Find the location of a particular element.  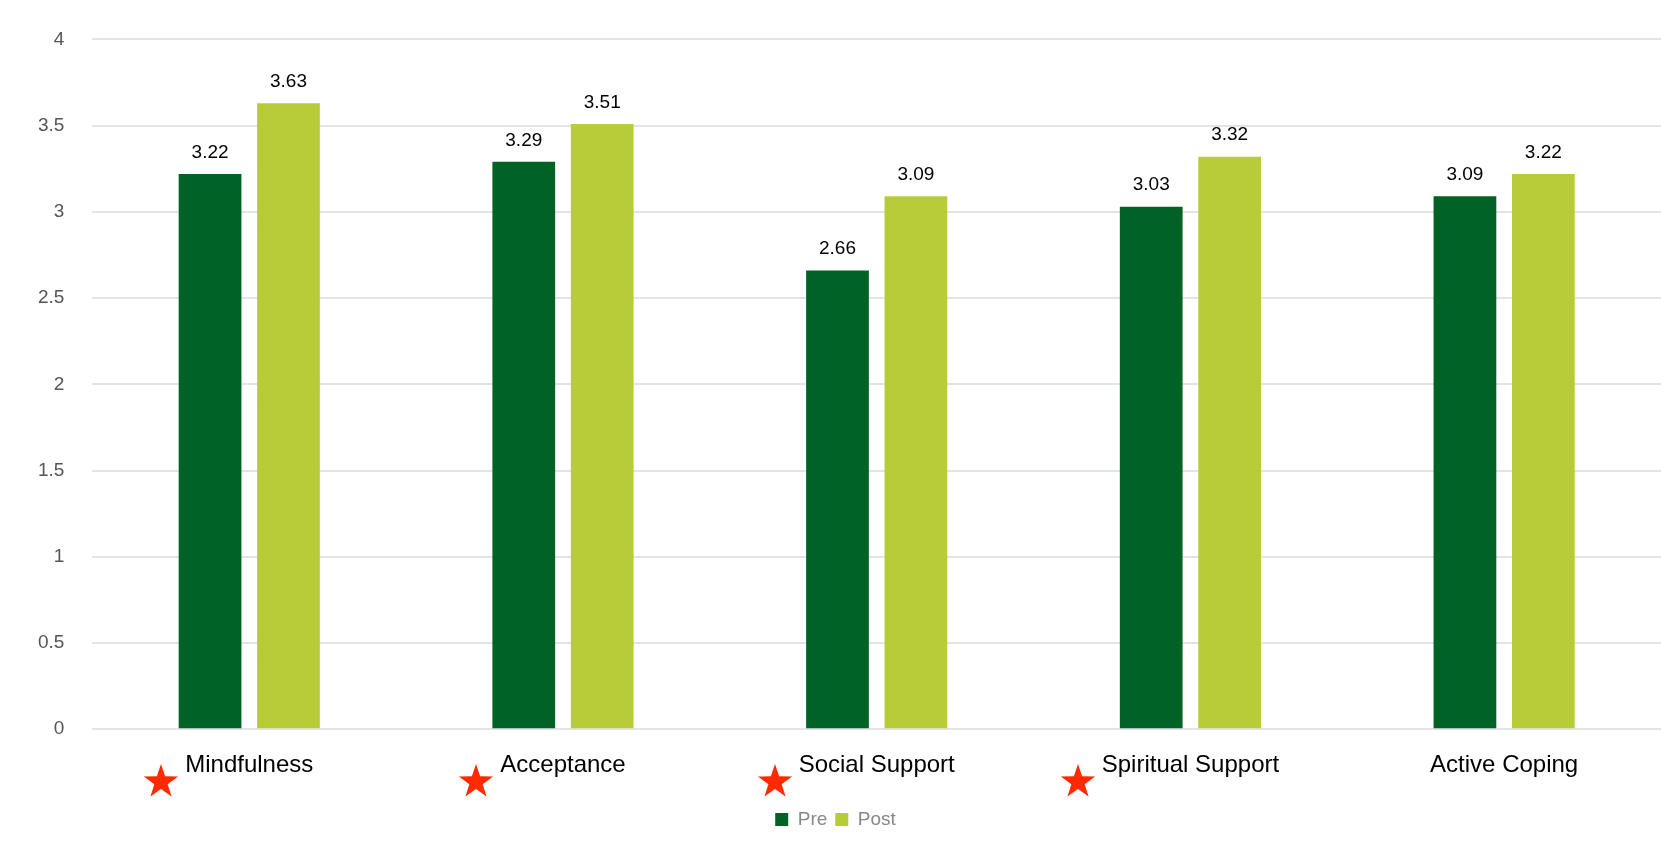

y-tick-label: 2.5 is located at coordinates (51, 297).